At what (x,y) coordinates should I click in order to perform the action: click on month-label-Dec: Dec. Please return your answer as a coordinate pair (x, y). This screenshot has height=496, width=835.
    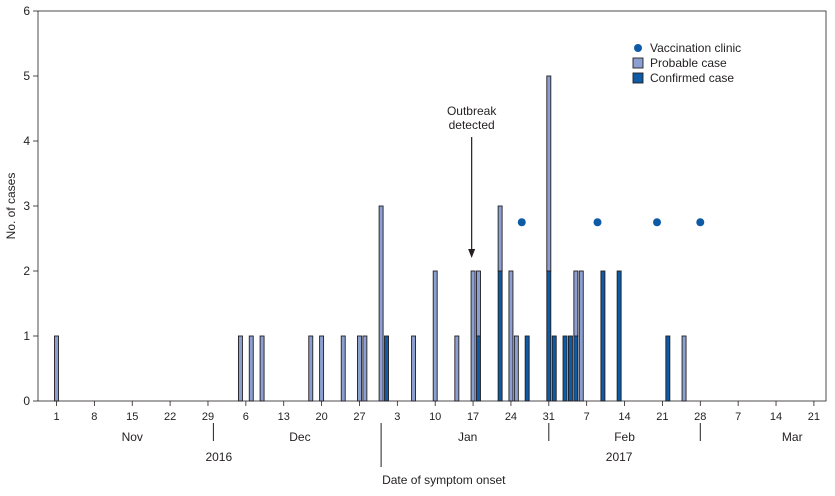
    Looking at the image, I should click on (299, 437).